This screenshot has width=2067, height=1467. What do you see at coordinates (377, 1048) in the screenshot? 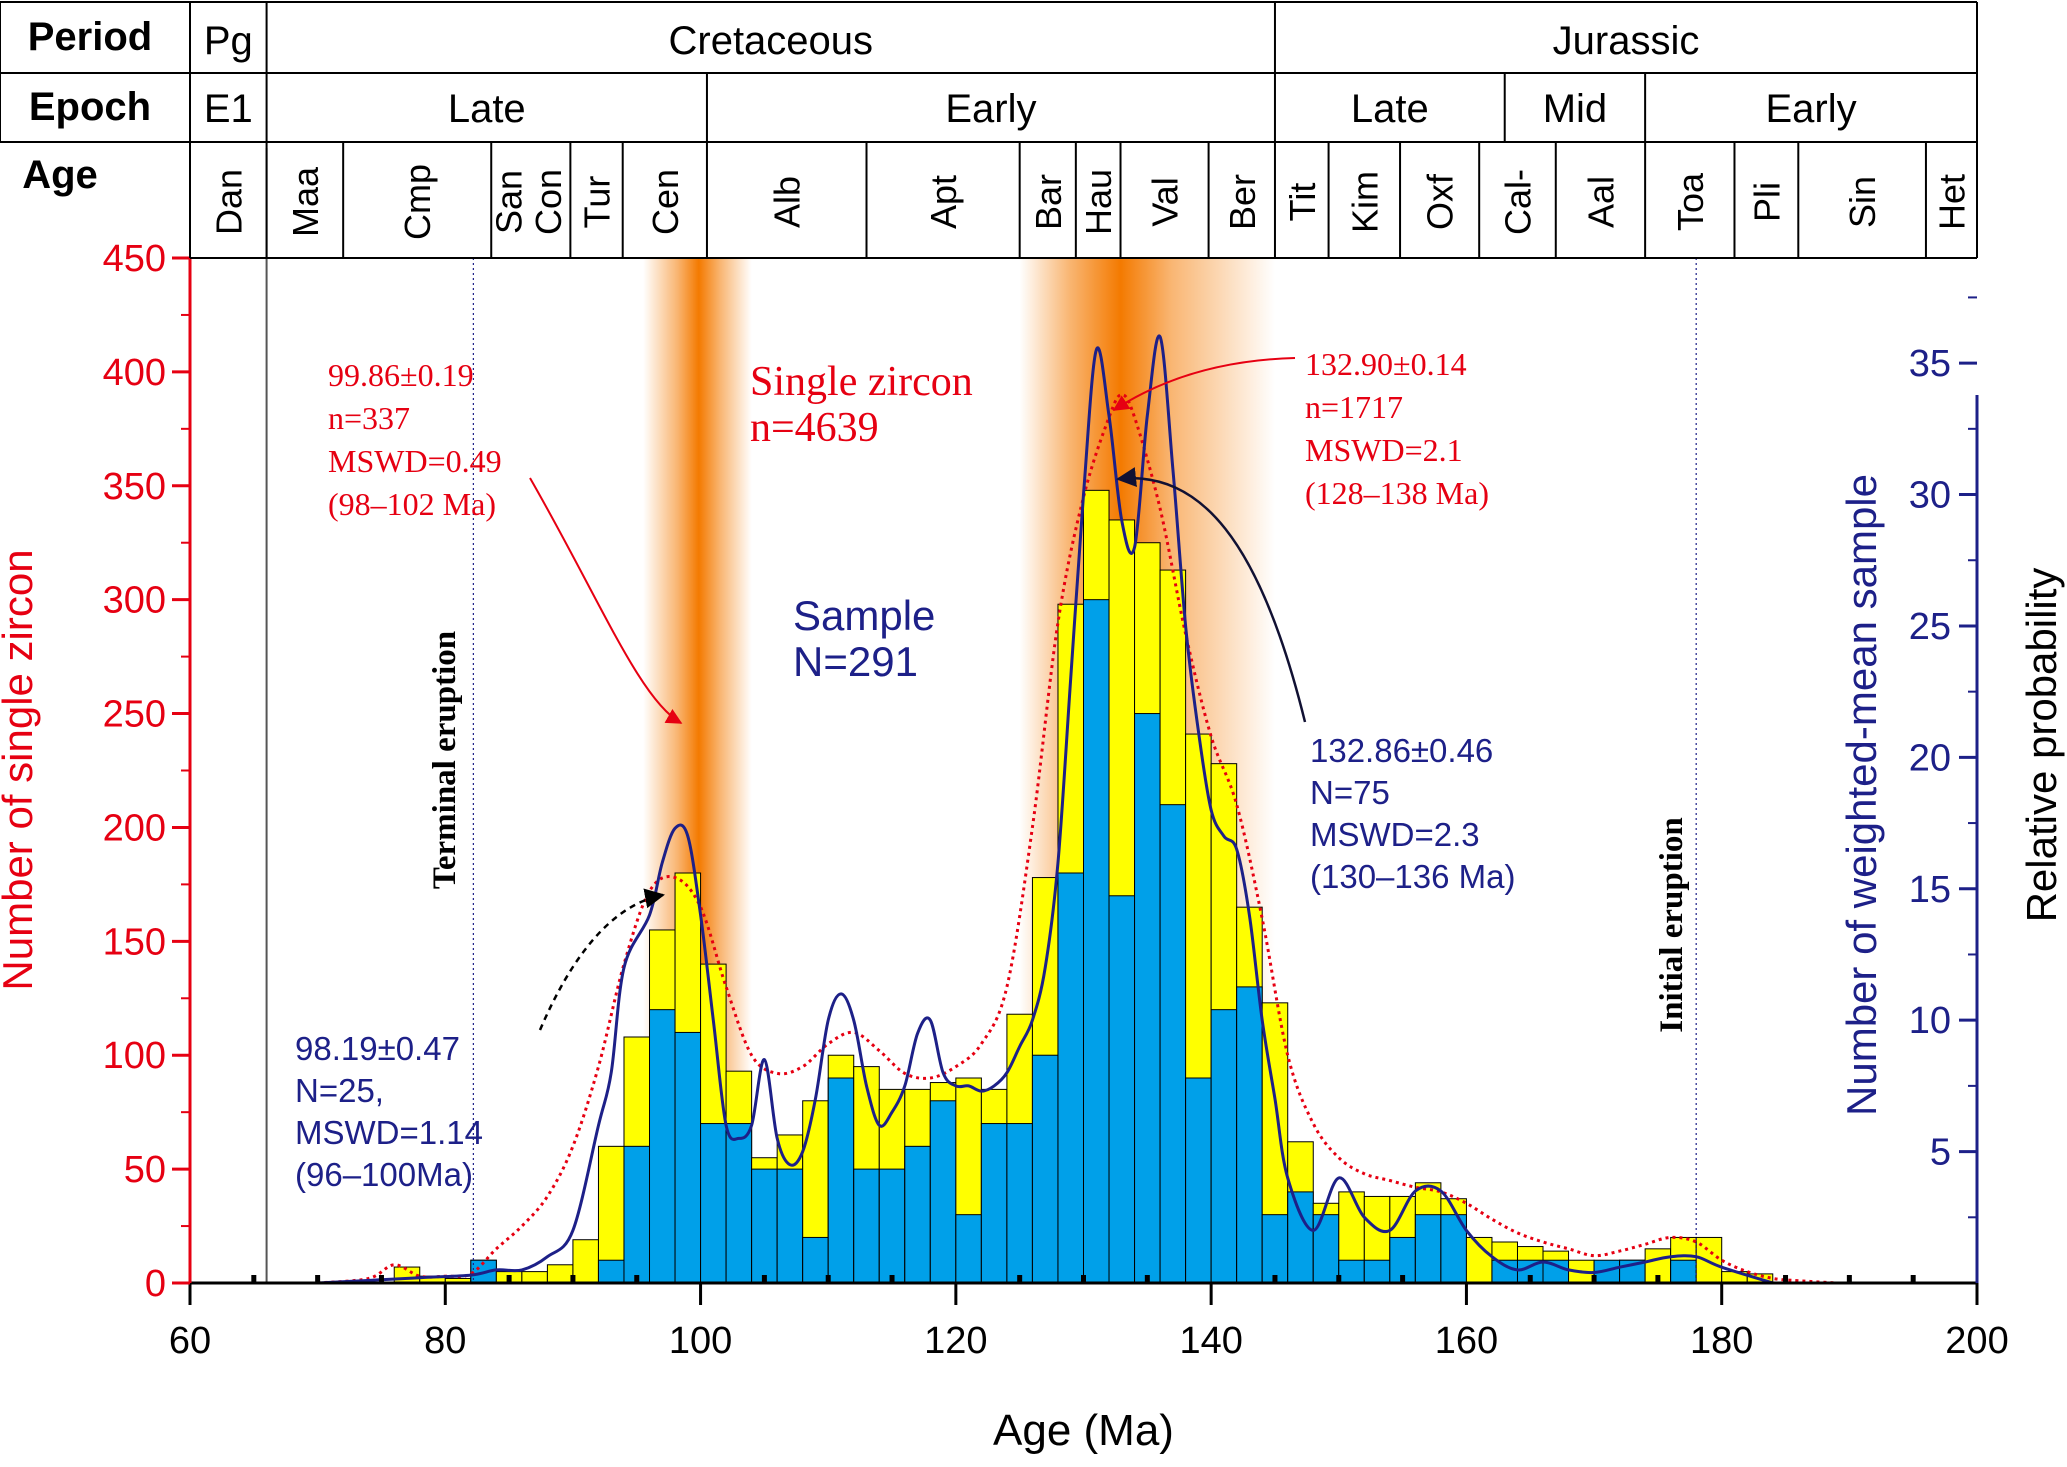
I see `peak-98-sample-label-line: 98.19±0.47` at bounding box center [377, 1048].